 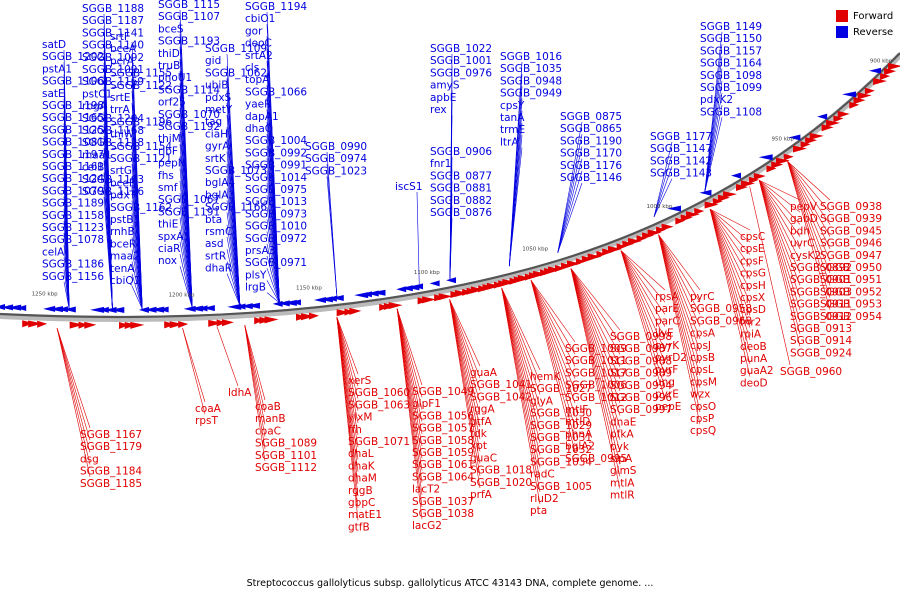 What do you see at coordinates (189, 17) in the screenshot?
I see `reverse-gene-label: SGGB_1107` at bounding box center [189, 17].